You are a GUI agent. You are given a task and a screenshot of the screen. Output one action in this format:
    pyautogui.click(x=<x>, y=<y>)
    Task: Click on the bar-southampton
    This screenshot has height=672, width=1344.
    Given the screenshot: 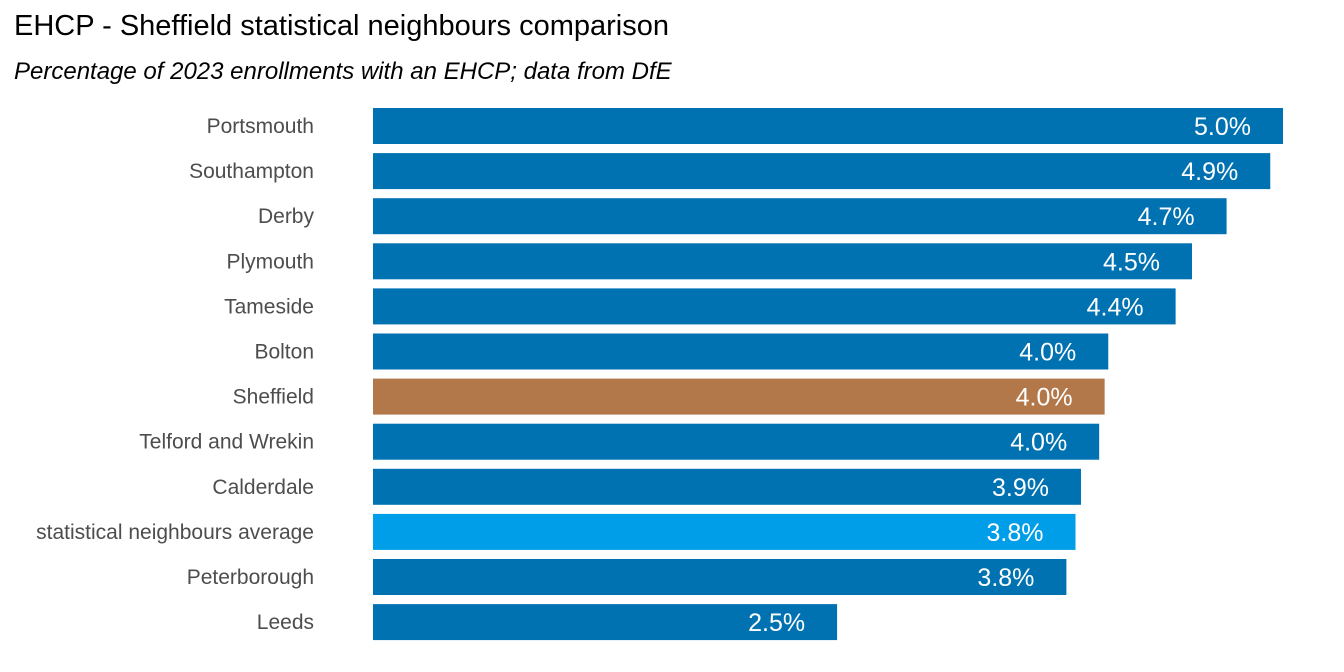 What is the action you would take?
    pyautogui.click(x=822, y=171)
    